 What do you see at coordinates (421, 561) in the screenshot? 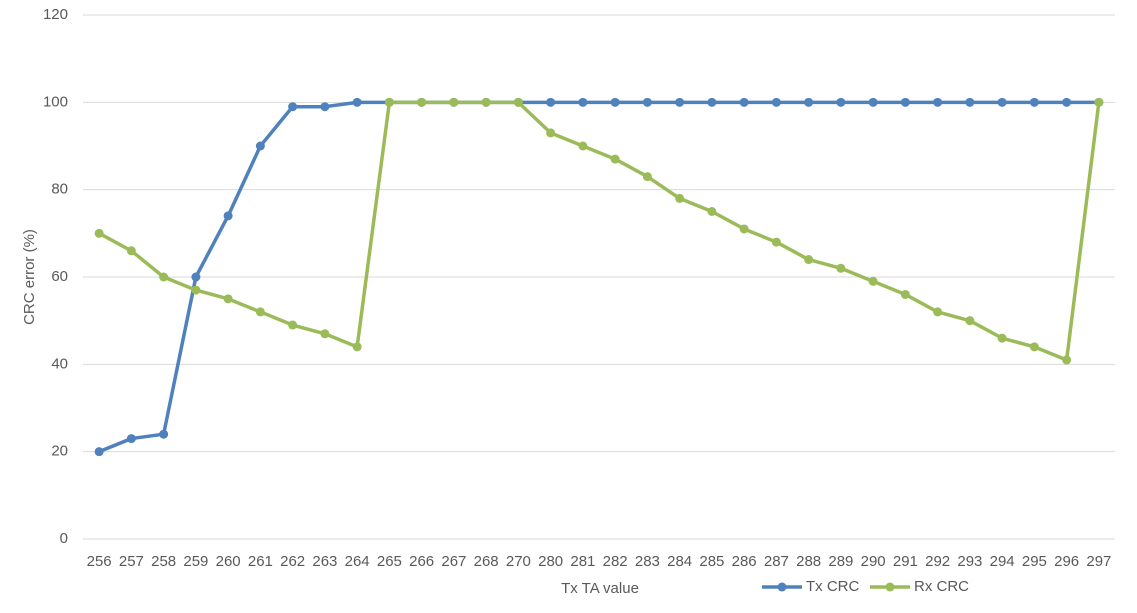
I see `x-tick-label: 266` at bounding box center [421, 561].